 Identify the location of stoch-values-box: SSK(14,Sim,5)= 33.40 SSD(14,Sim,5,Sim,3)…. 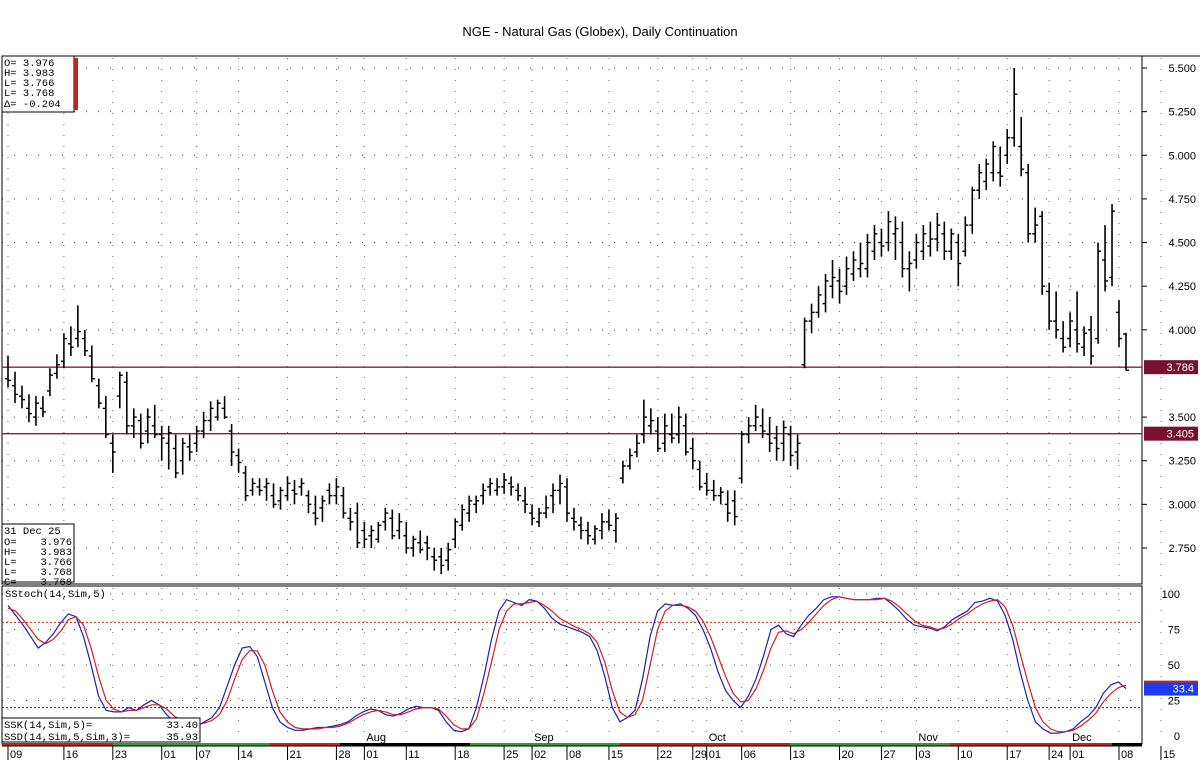
(101, 730).